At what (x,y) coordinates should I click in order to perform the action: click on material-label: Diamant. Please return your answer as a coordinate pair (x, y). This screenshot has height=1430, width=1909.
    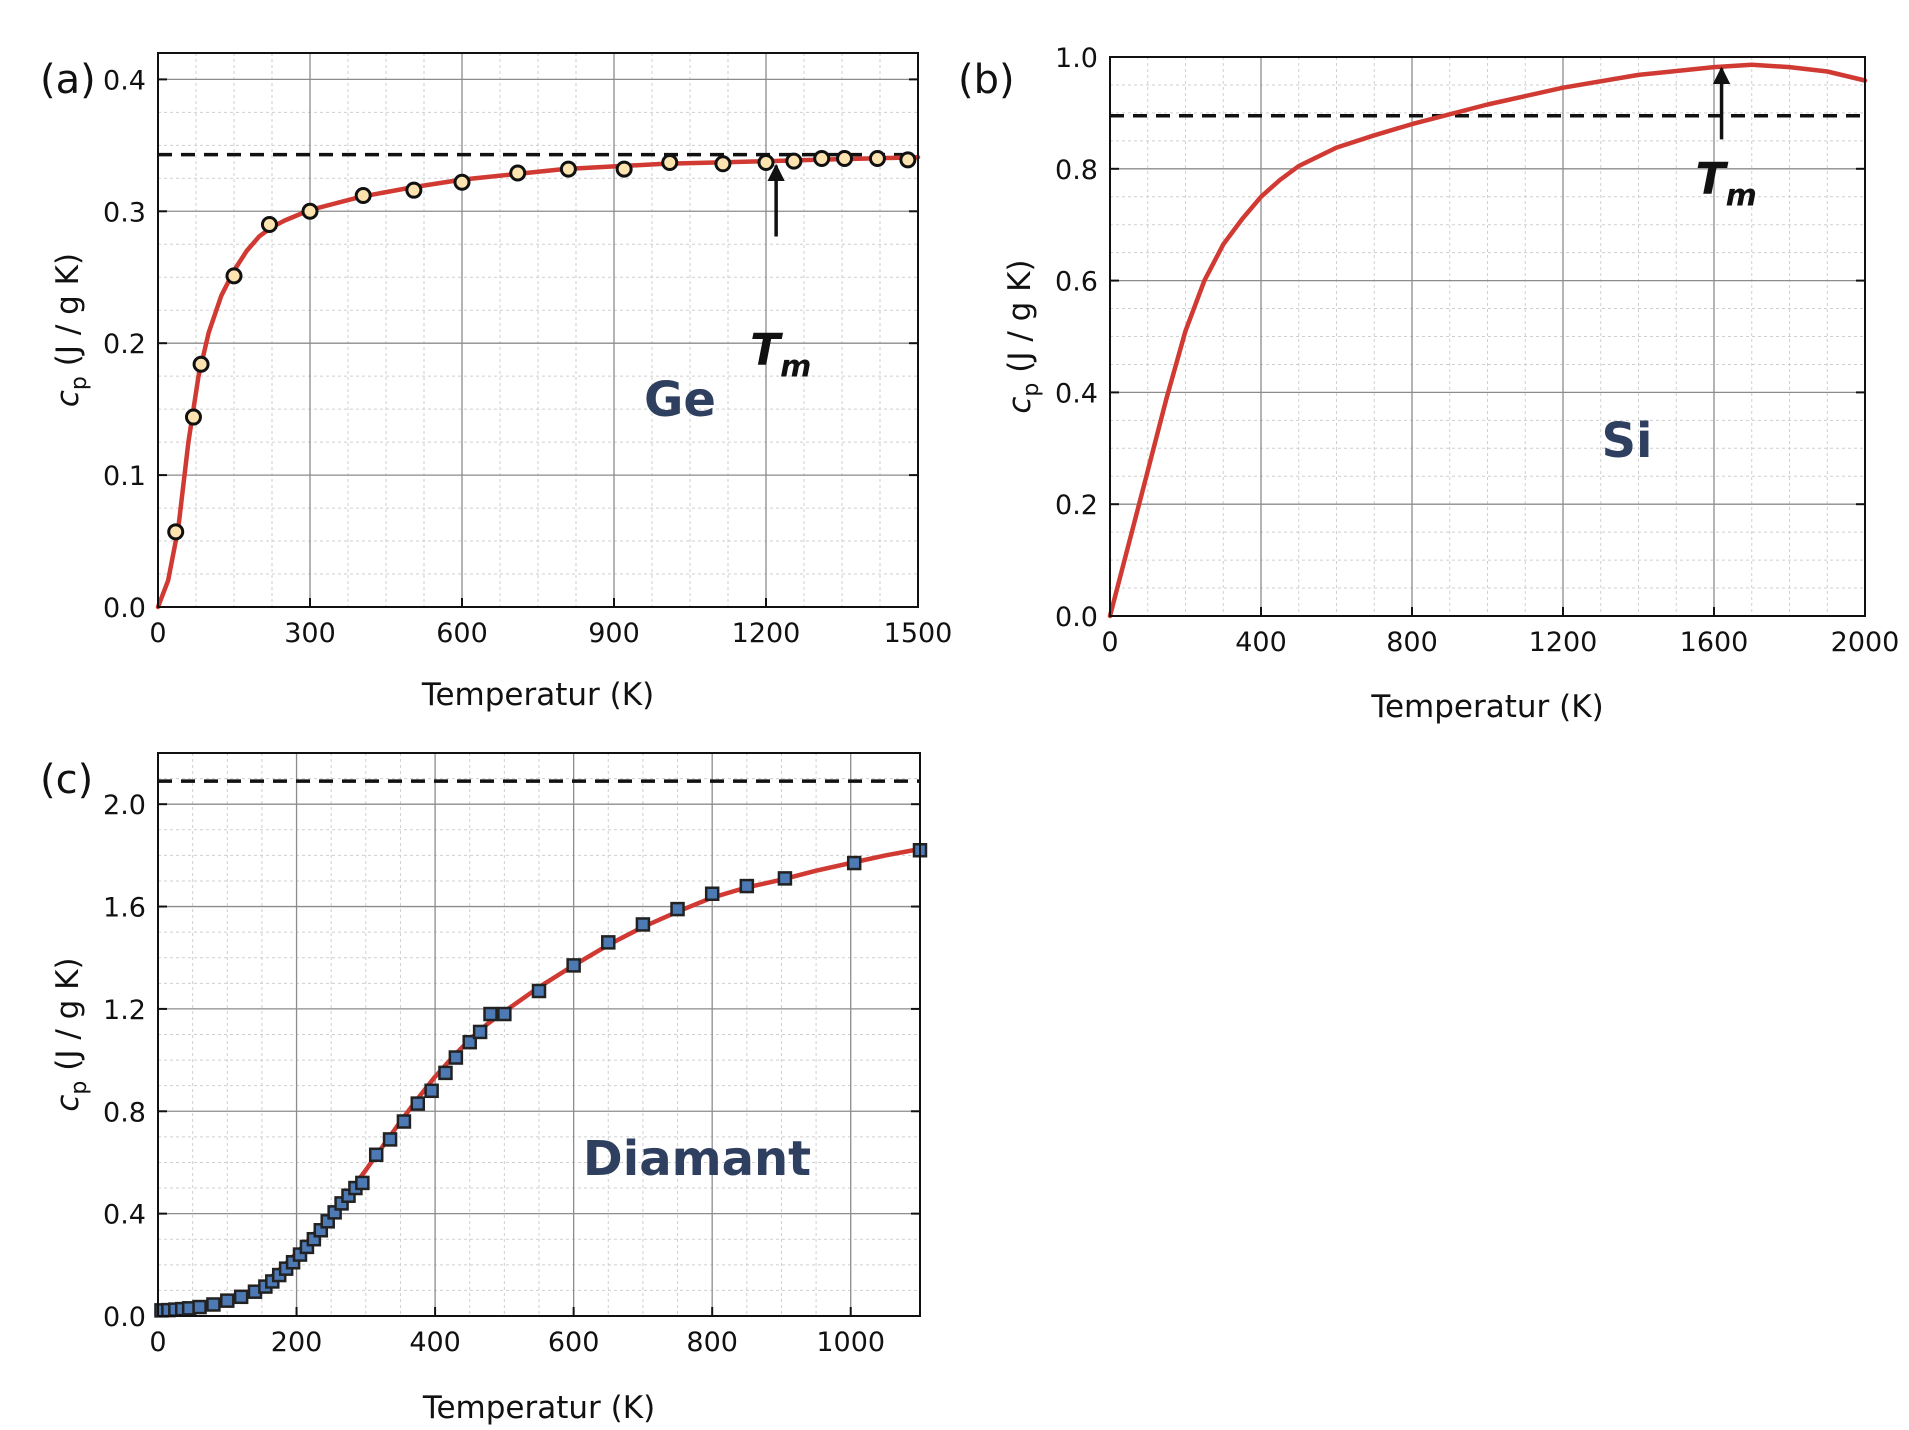
    Looking at the image, I should click on (697, 1159).